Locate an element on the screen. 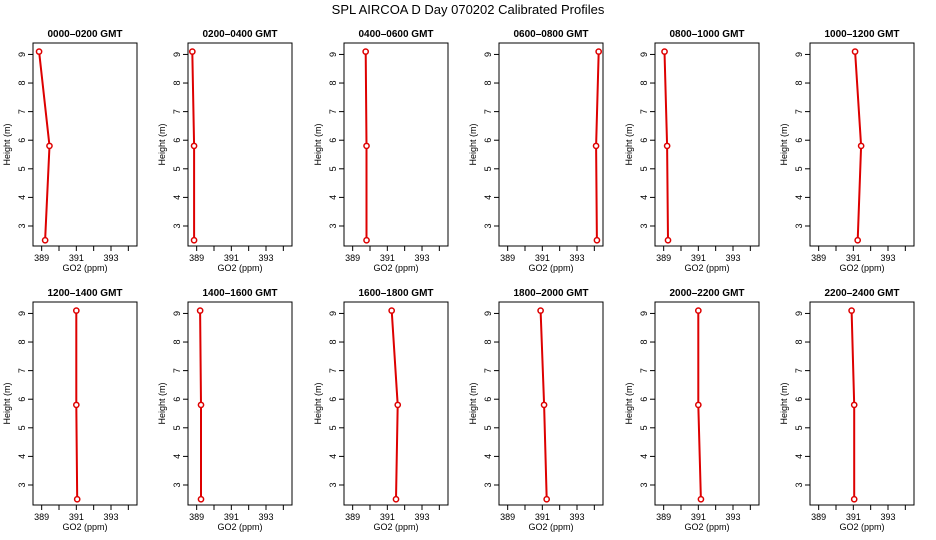 The height and width of the screenshot is (540, 936). panel-title: 0400–0600 GMT is located at coordinates (395, 34).